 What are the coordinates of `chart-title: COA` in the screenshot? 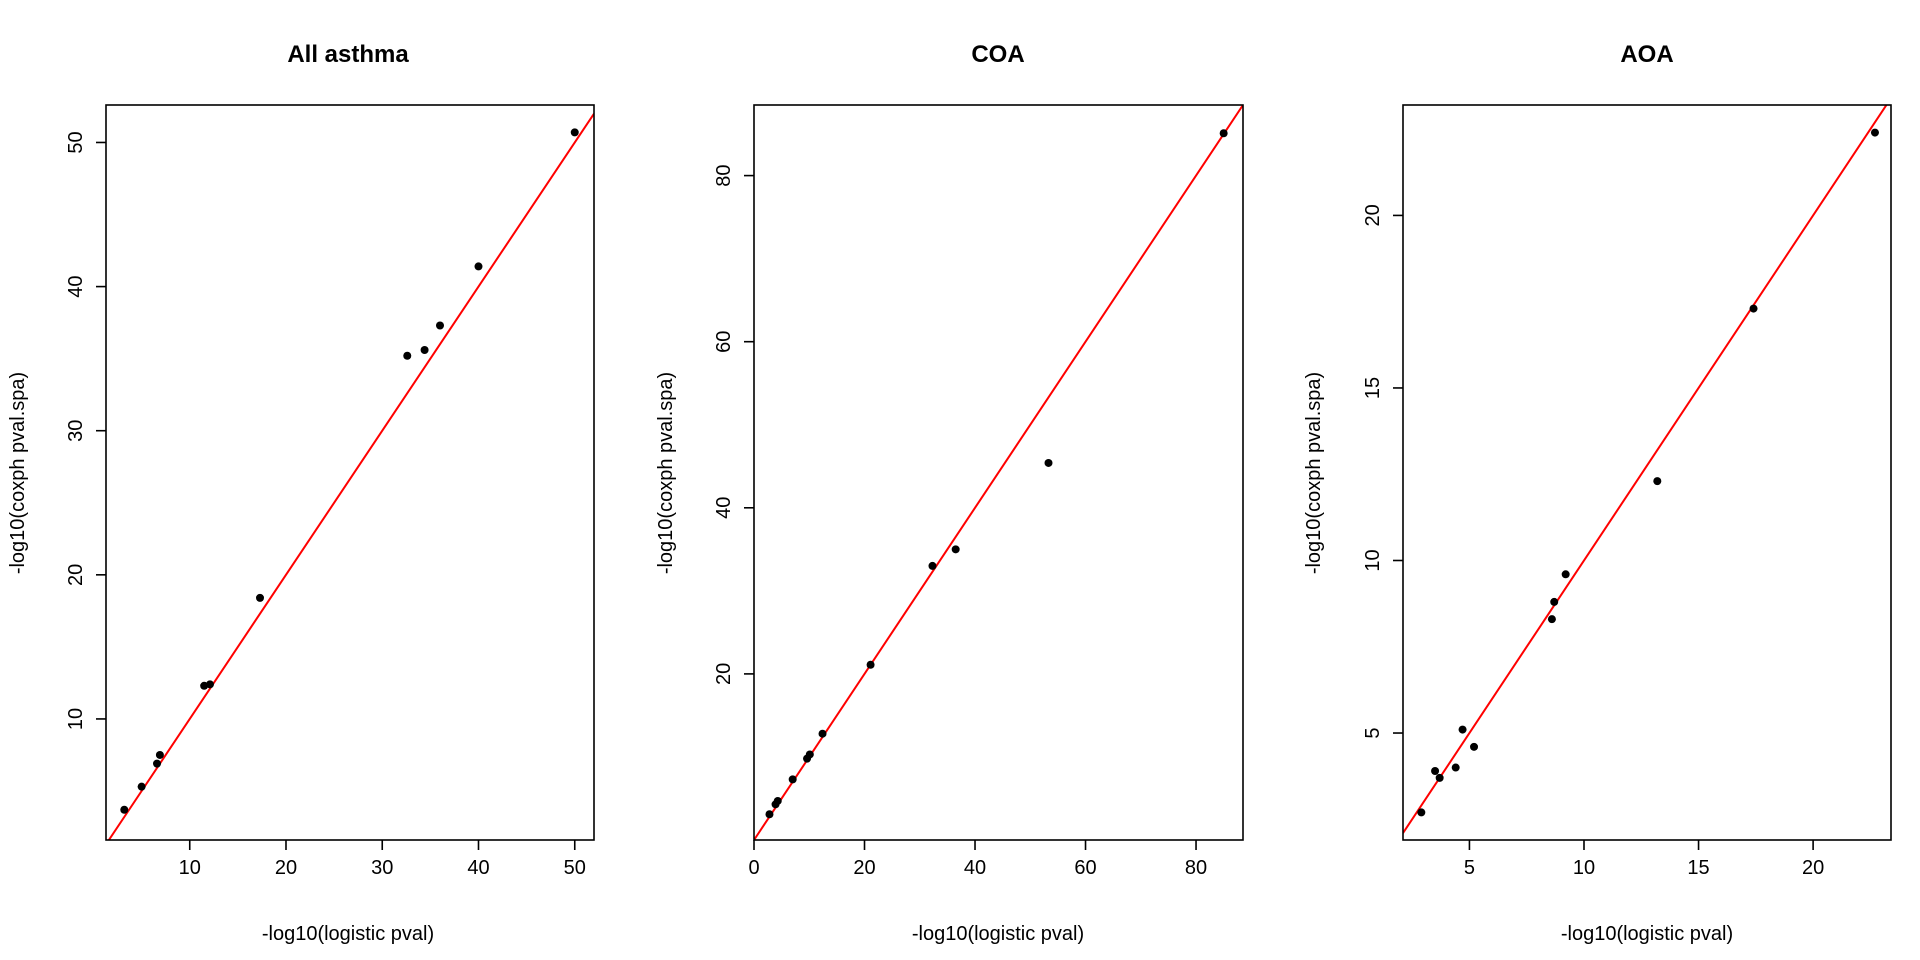 It's located at (997, 54).